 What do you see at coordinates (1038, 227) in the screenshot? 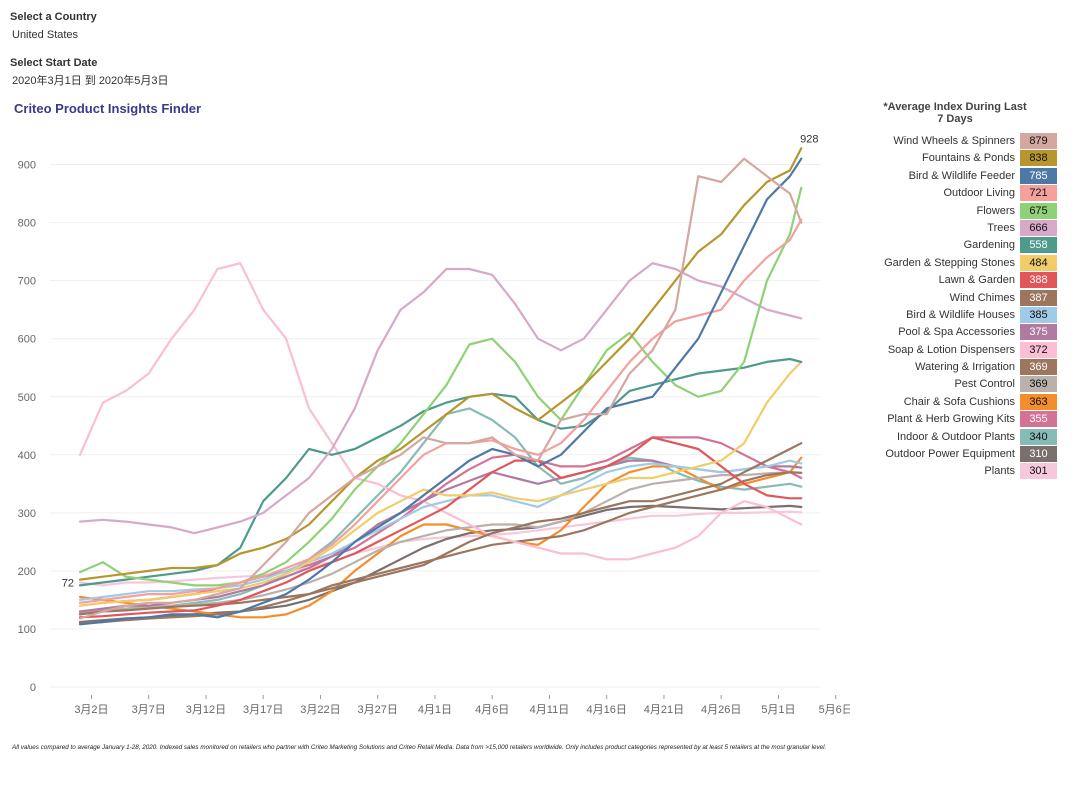
I see `legend-item-value: 666` at bounding box center [1038, 227].